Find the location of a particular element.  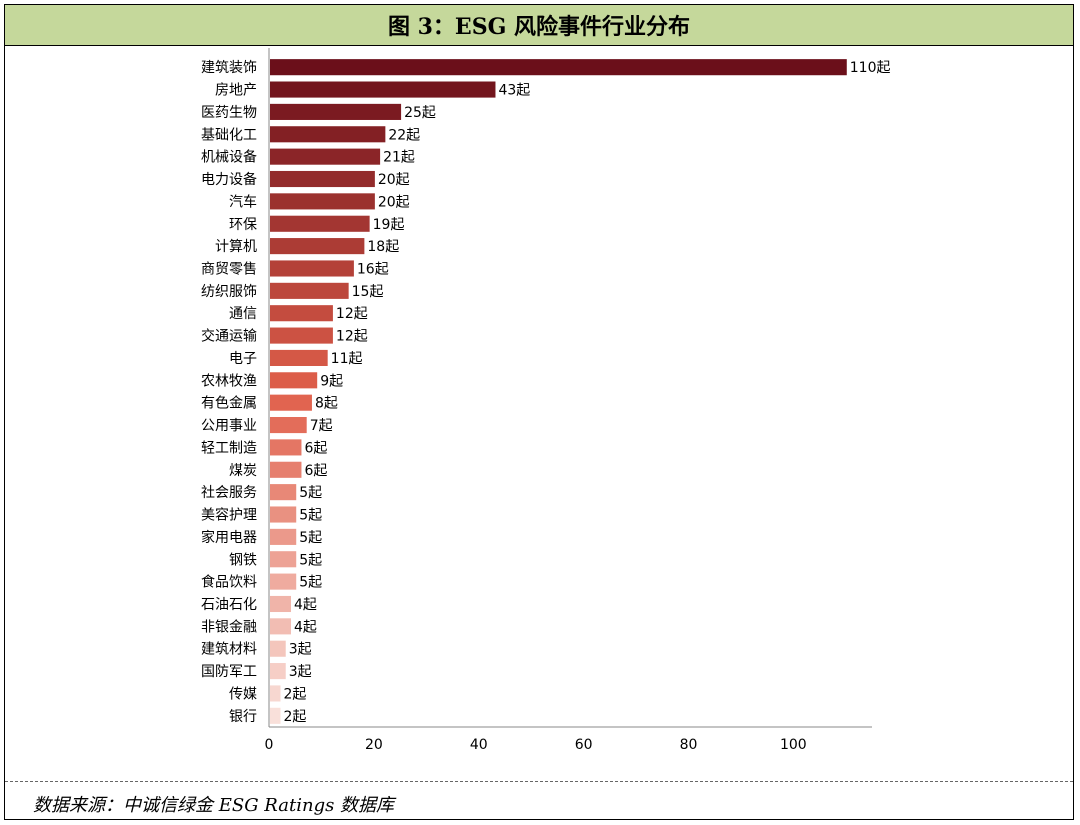

value-label: 43起 is located at coordinates (514, 91).